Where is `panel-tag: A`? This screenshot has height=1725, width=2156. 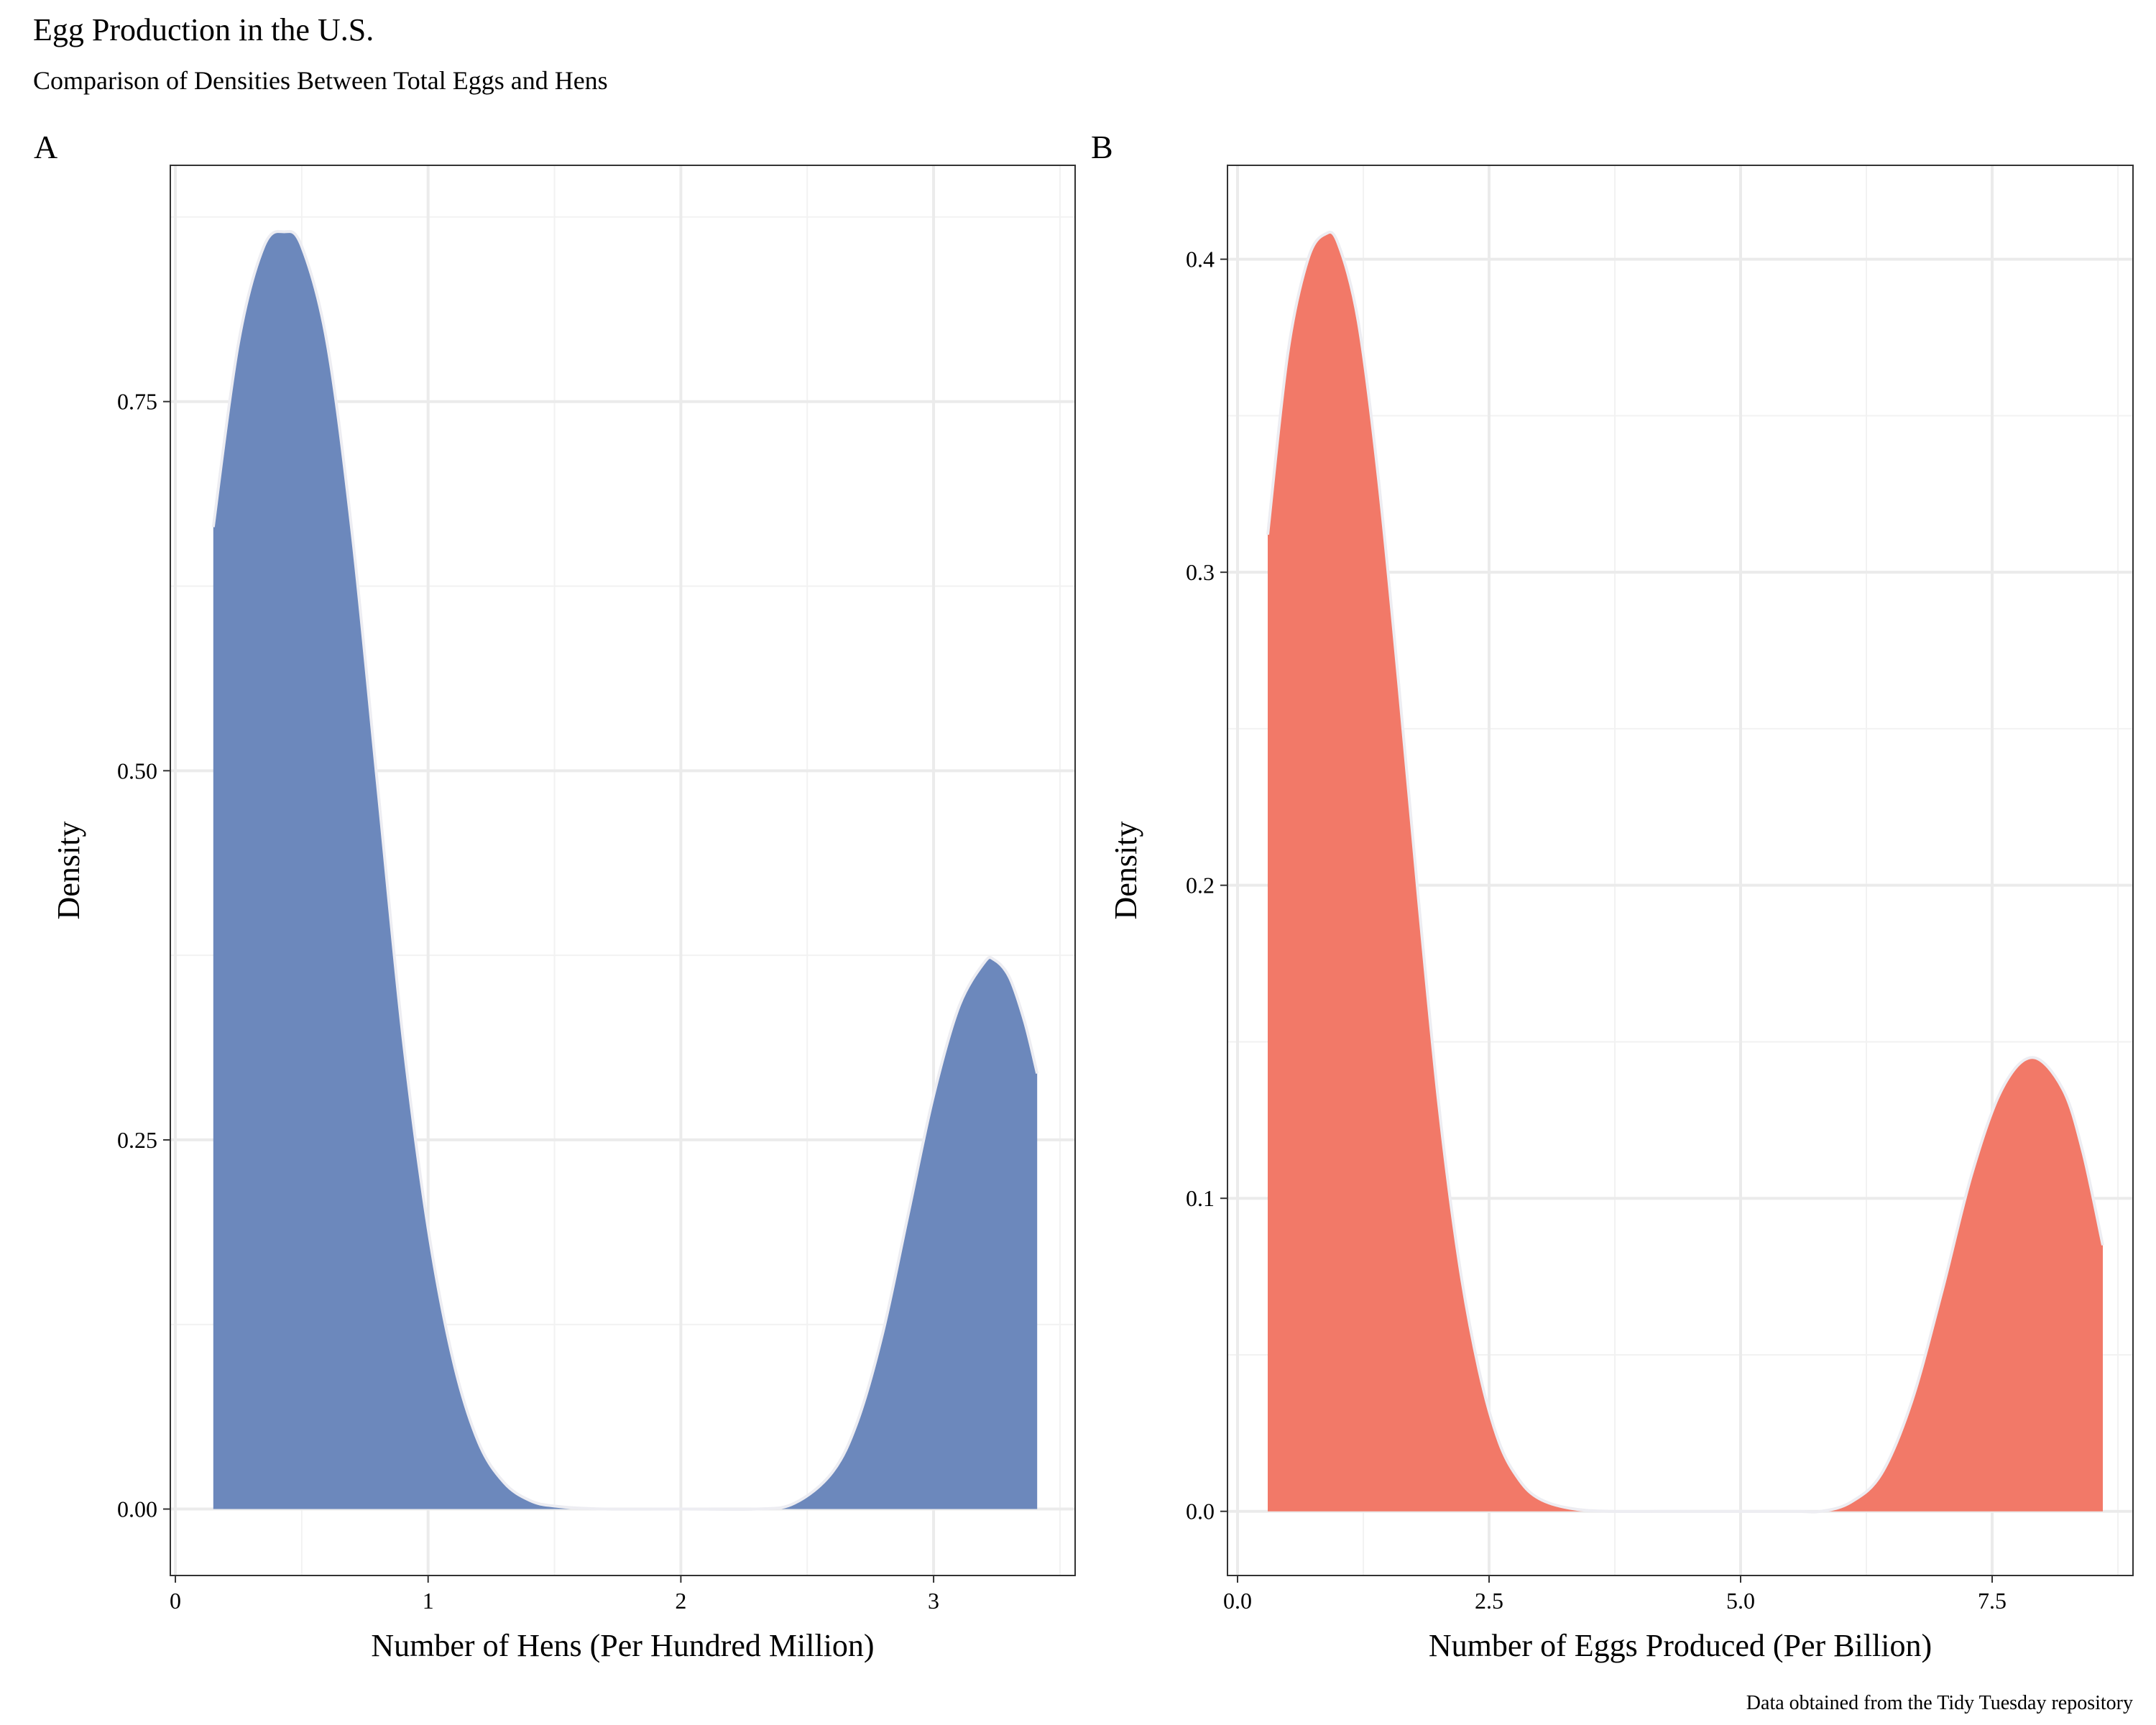 panel-tag: A is located at coordinates (45, 147).